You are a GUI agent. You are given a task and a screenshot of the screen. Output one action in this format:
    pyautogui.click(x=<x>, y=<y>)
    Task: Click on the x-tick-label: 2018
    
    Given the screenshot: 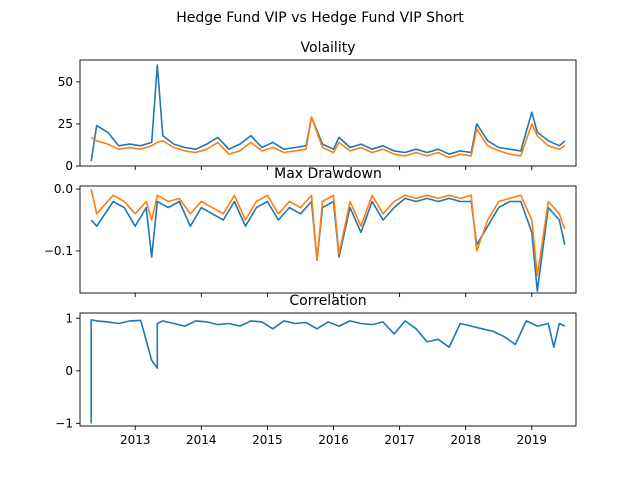 What is the action you would take?
    pyautogui.click(x=465, y=440)
    